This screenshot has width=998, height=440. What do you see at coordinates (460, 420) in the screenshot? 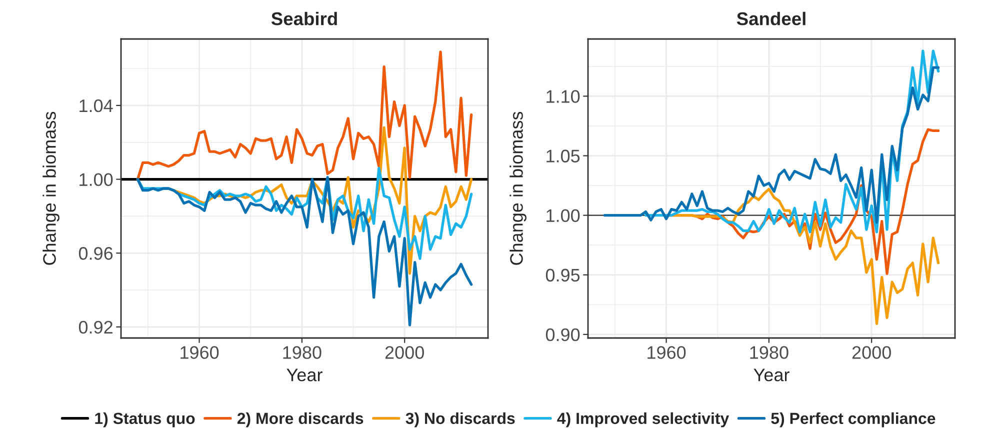
I see `legend-label: 3) No discards` at bounding box center [460, 420].